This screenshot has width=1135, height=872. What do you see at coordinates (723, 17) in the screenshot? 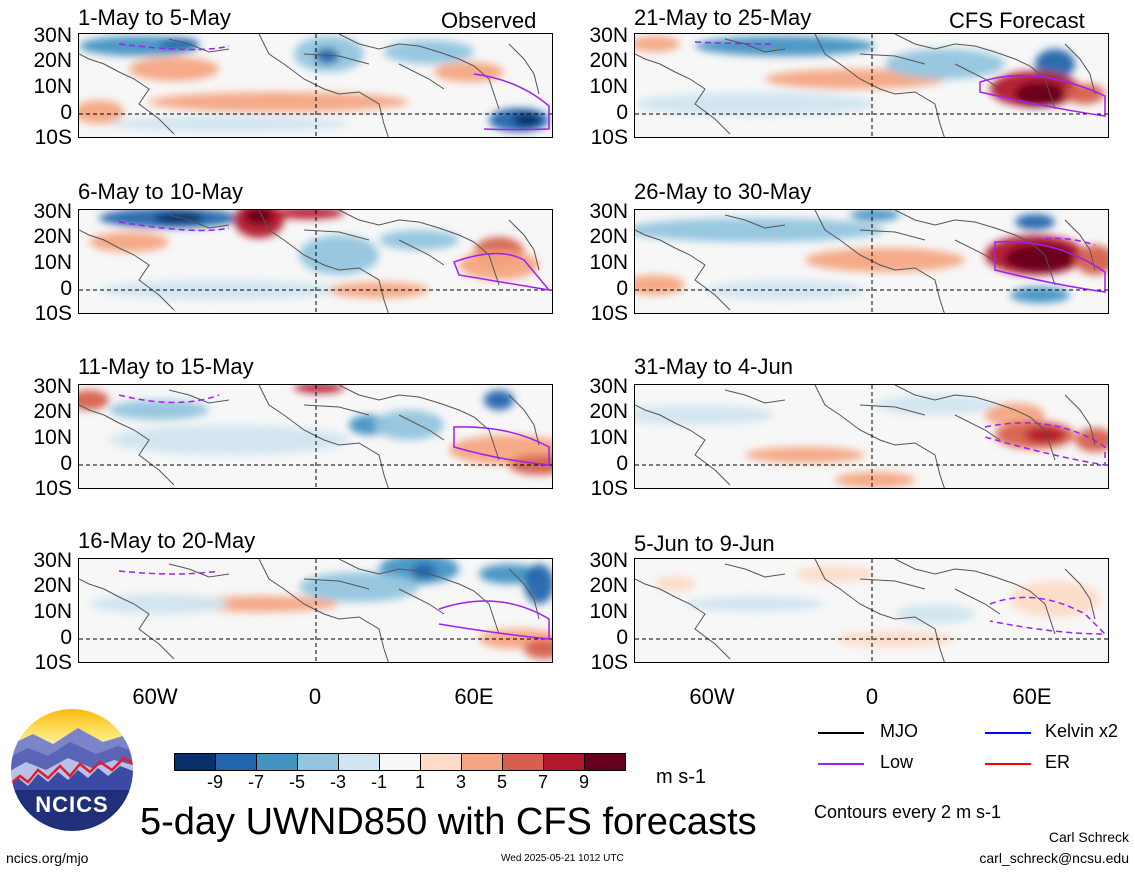
I see `panel-title: 21-May to 25-May` at bounding box center [723, 17].